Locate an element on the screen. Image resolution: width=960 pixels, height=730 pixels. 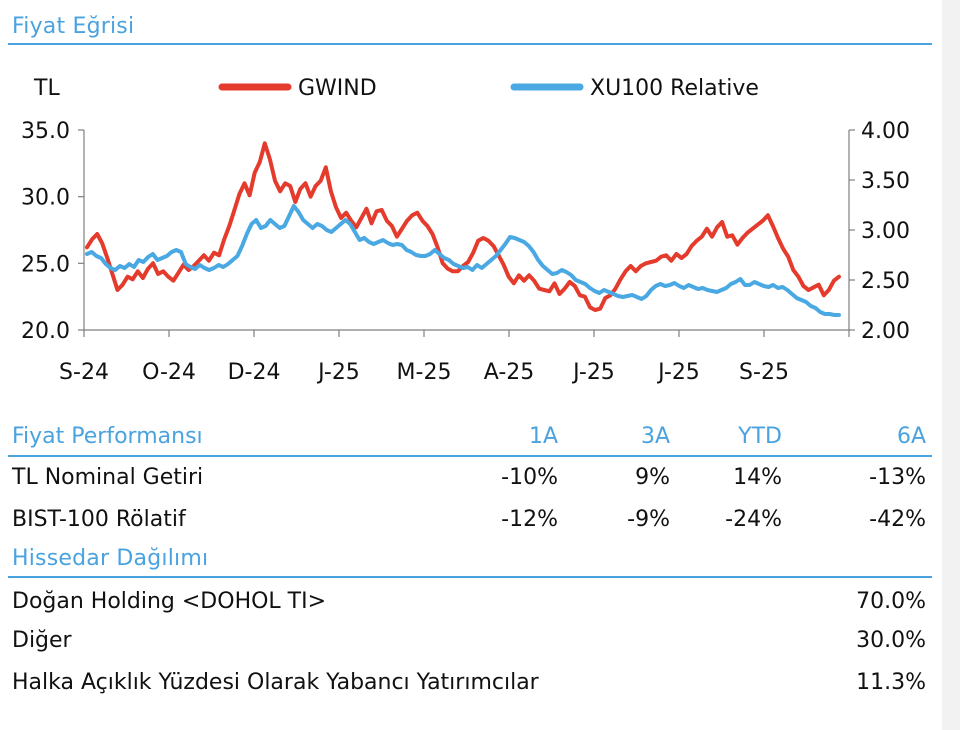
x-tick-label: M-25 is located at coordinates (424, 372).